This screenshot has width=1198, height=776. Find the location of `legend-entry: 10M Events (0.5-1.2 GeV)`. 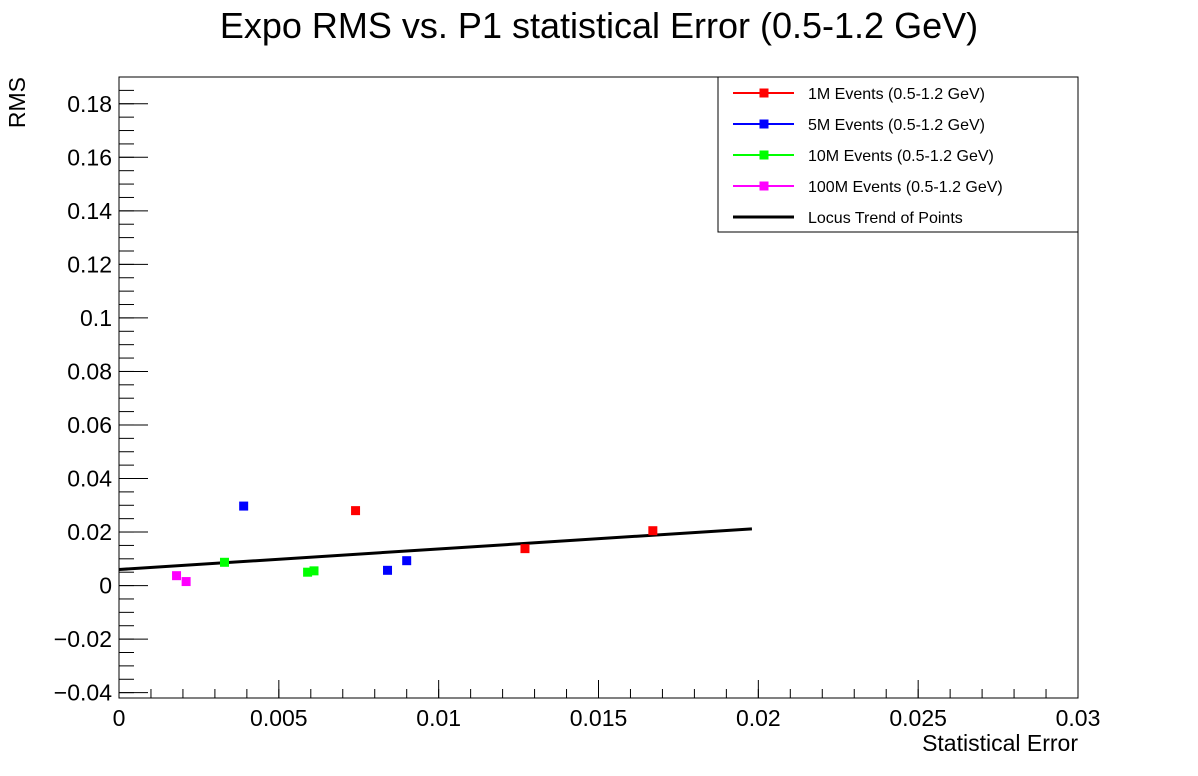

legend-entry: 10M Events (0.5-1.2 GeV) is located at coordinates (863, 156).